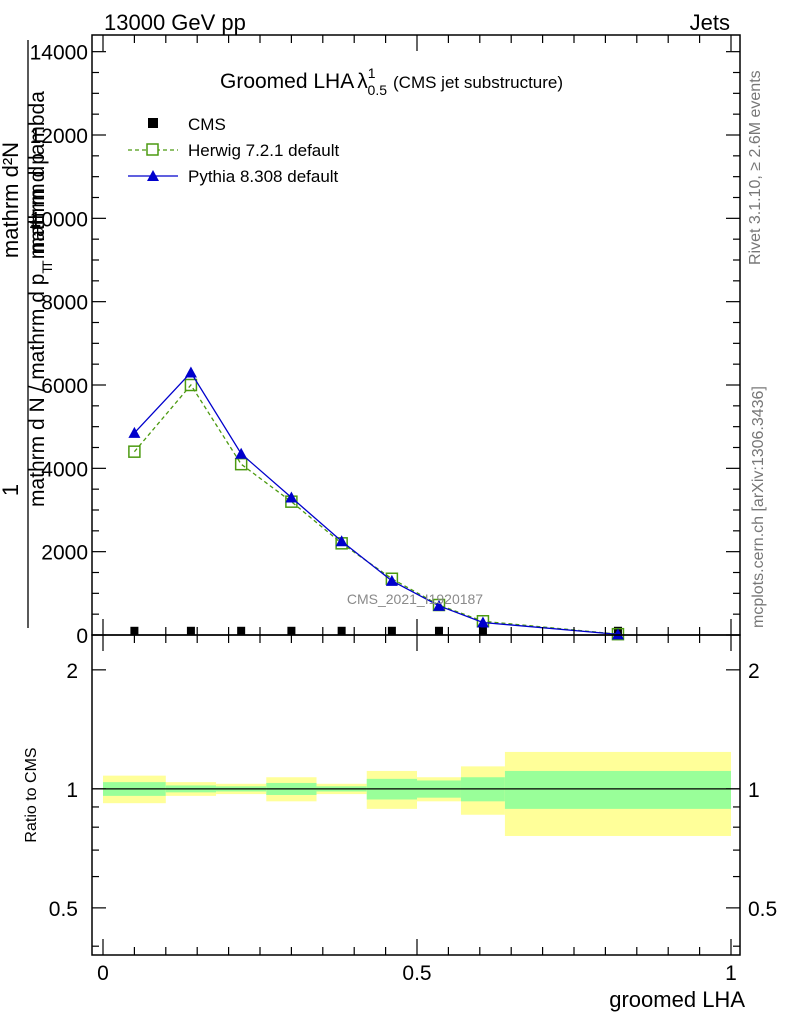 This screenshot has width=786, height=1024. I want to click on analysis-watermark: CMS_2021_I1920187, so click(415, 599).